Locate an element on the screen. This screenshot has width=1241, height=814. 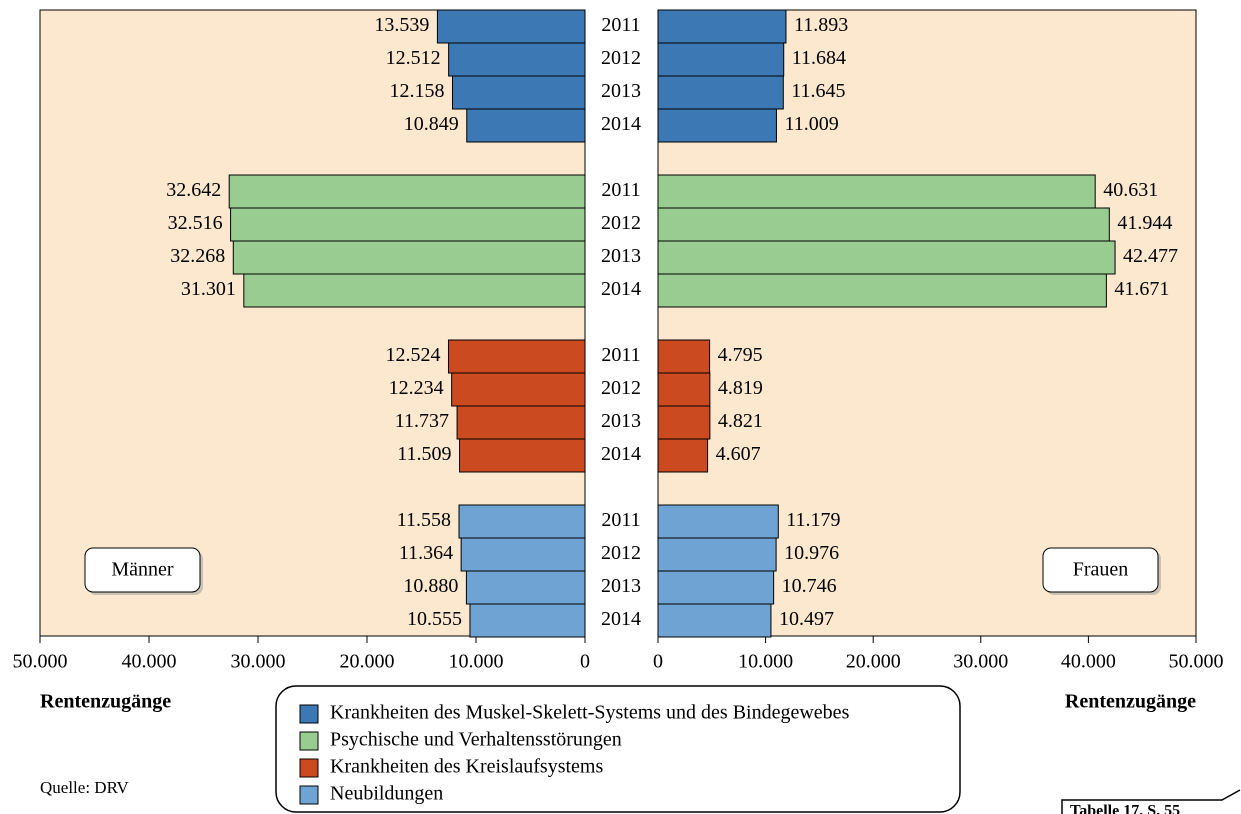
value-label: 41.671 is located at coordinates (1141, 289).